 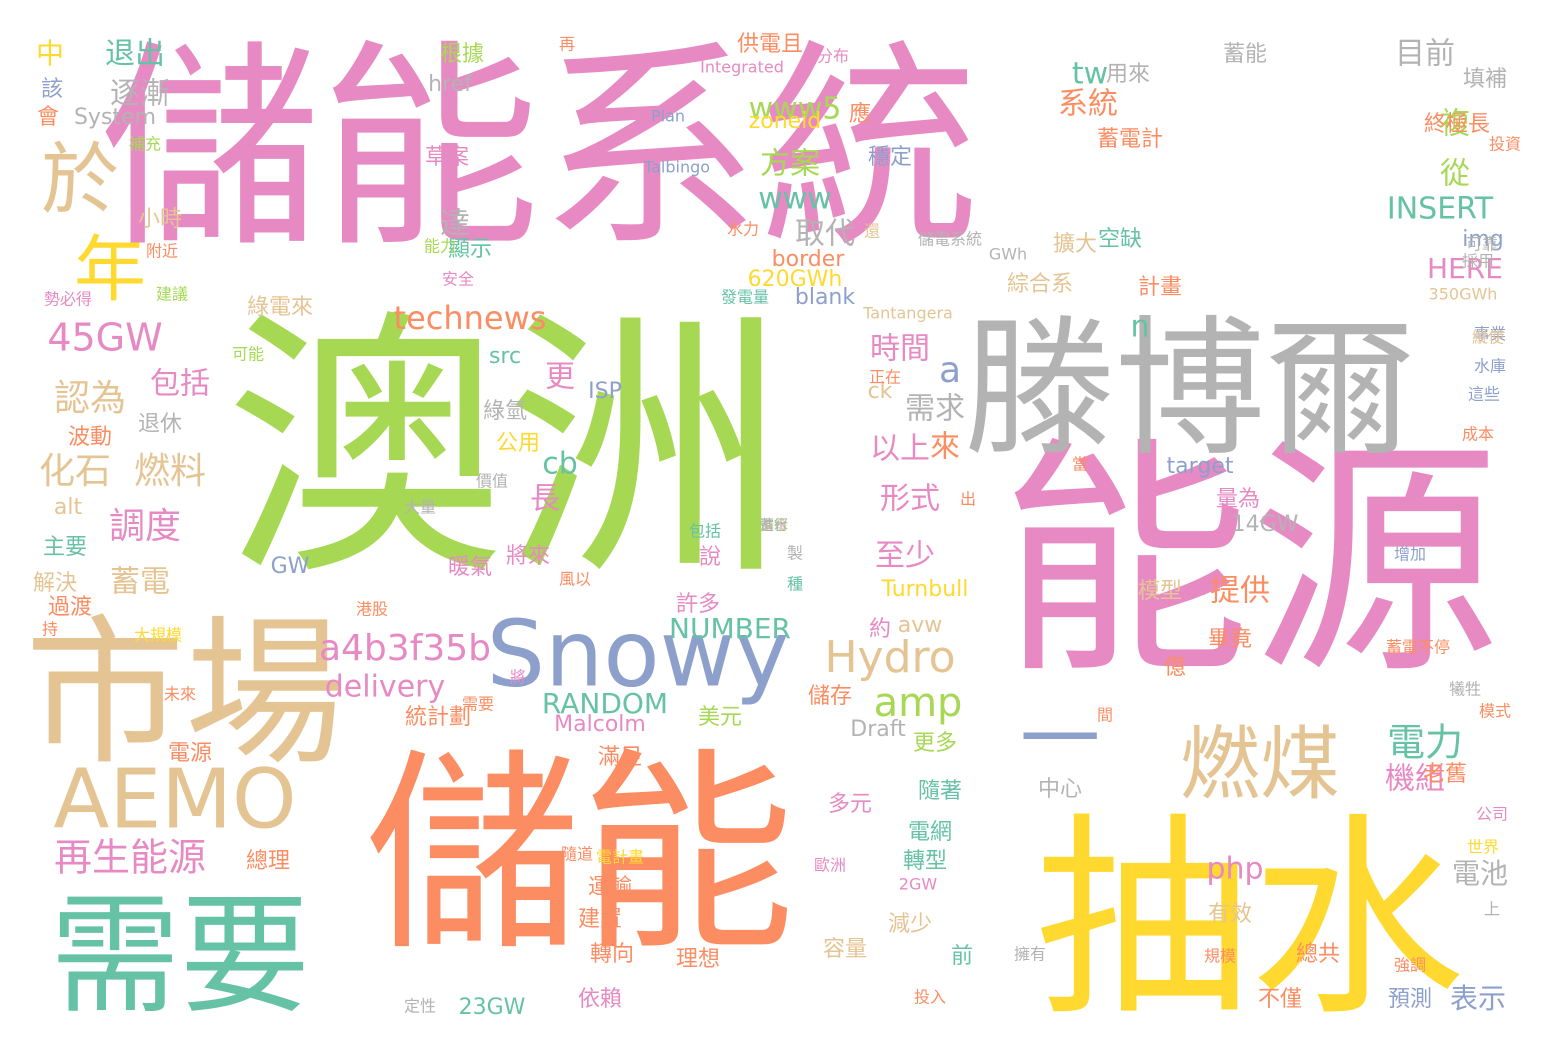 What do you see at coordinates (160, 424) in the screenshot?
I see `cloud-word: 退休` at bounding box center [160, 424].